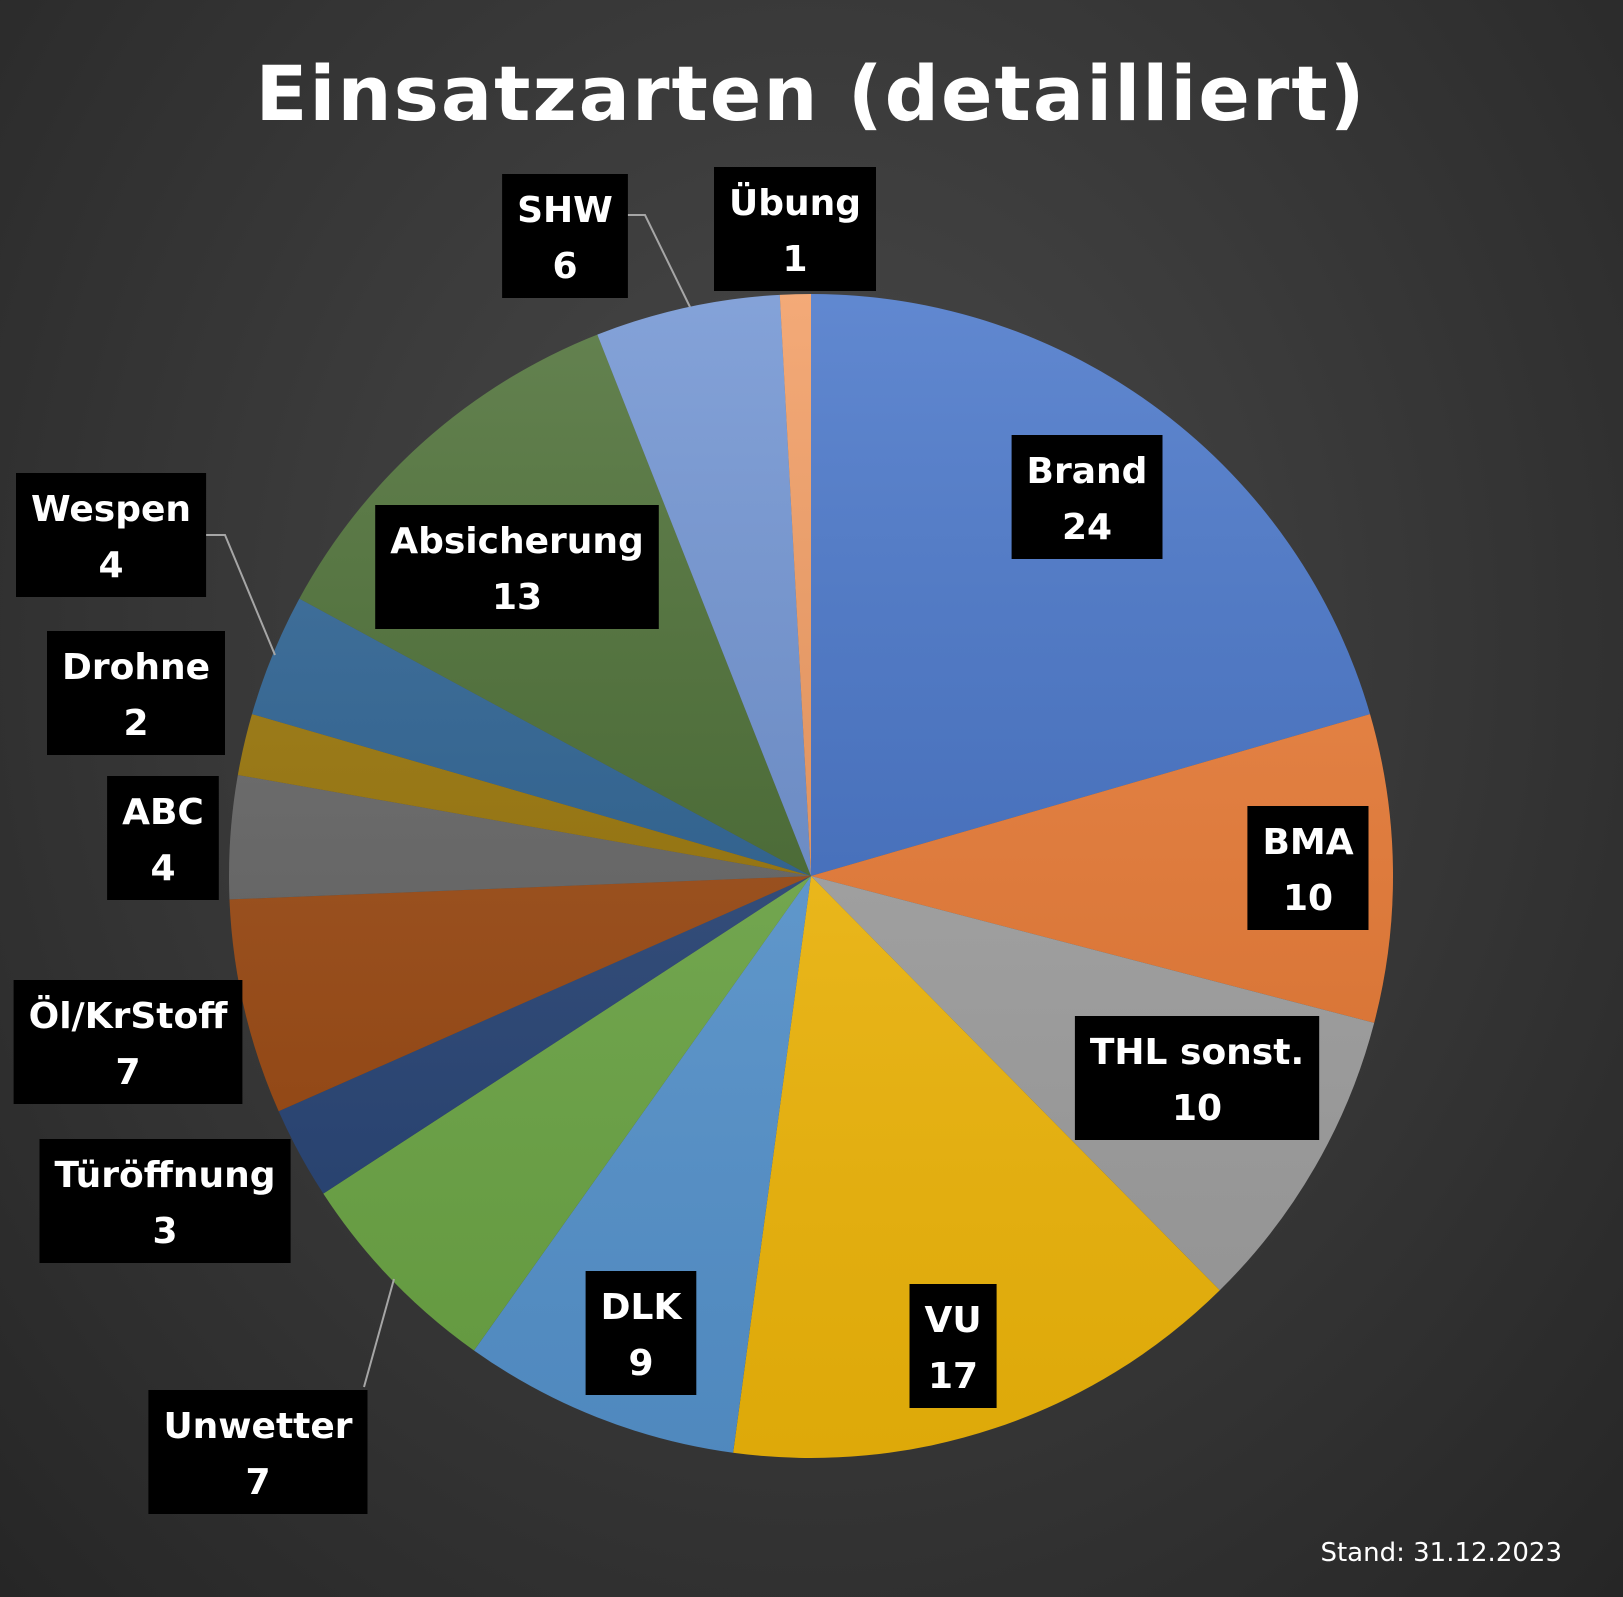 The width and height of the screenshot is (1623, 1597). I want to click on data-label: Brand 24, so click(1087, 497).